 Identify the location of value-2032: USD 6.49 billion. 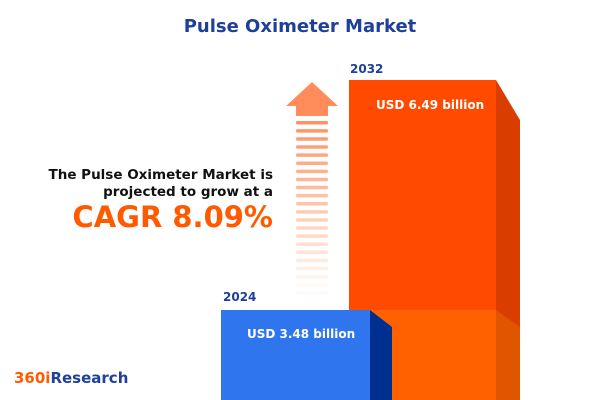
(430, 105).